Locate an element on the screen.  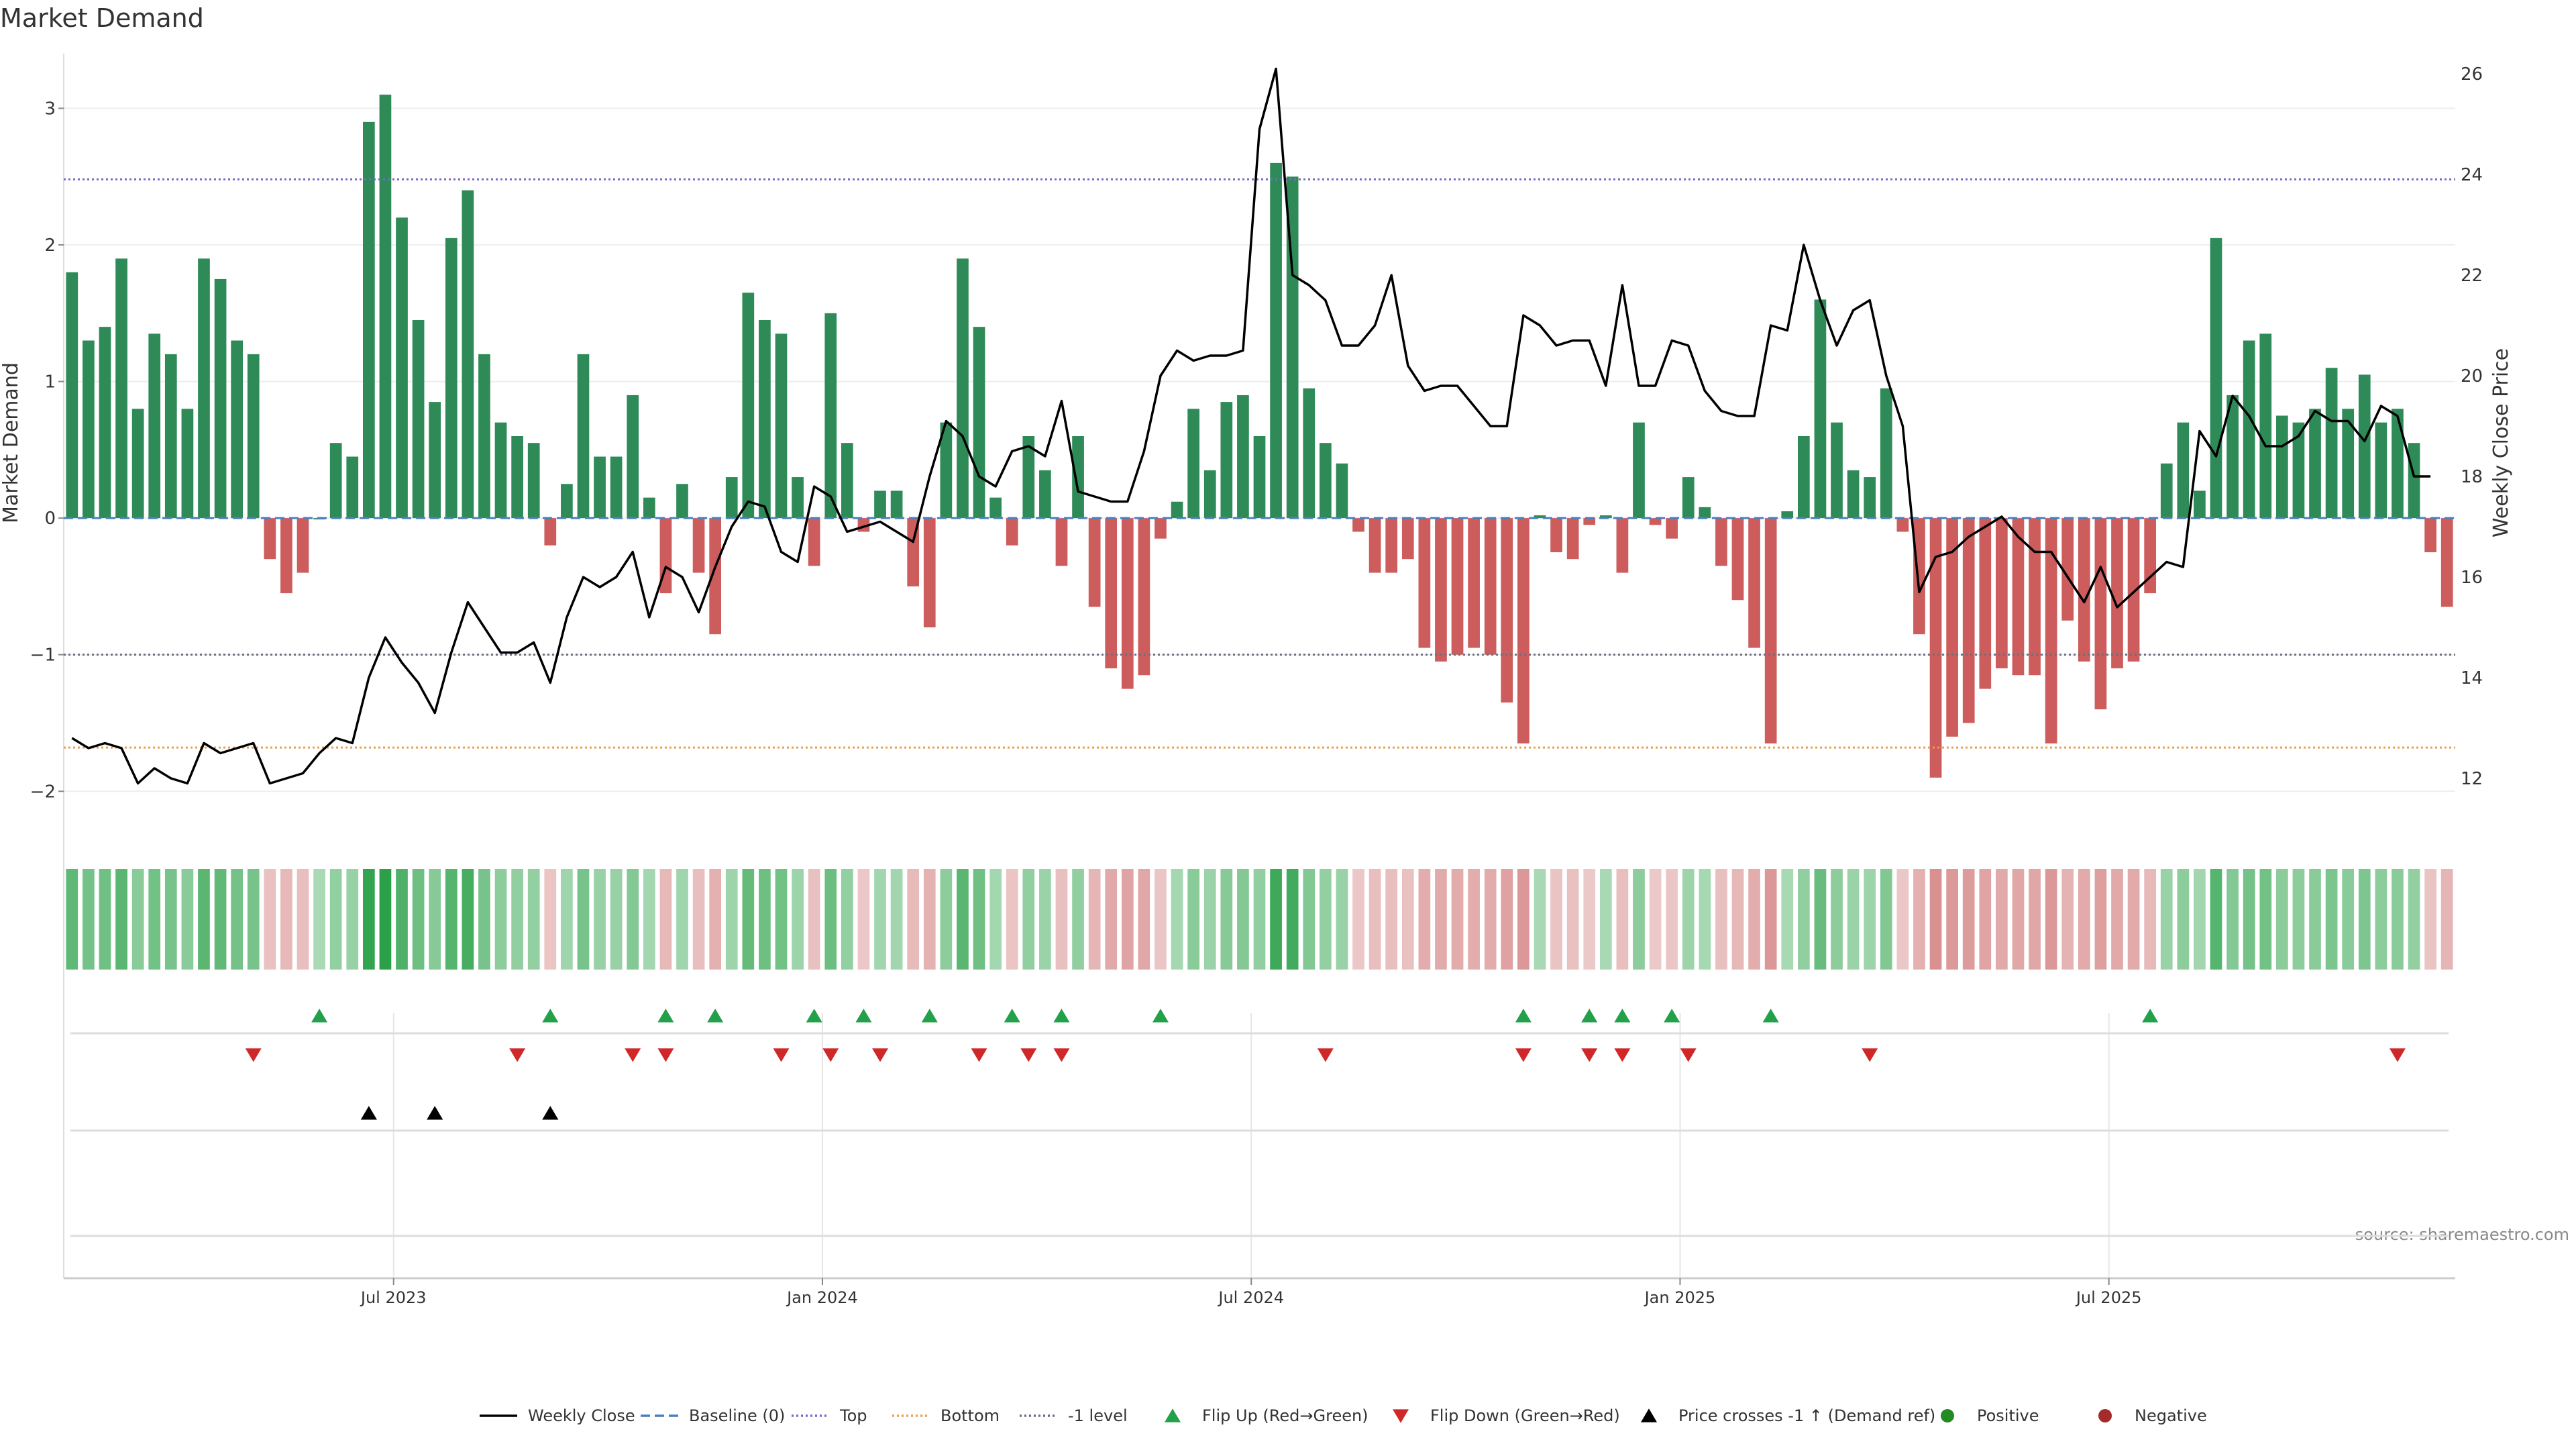
y-tick-label: −2 is located at coordinates (43, 792).